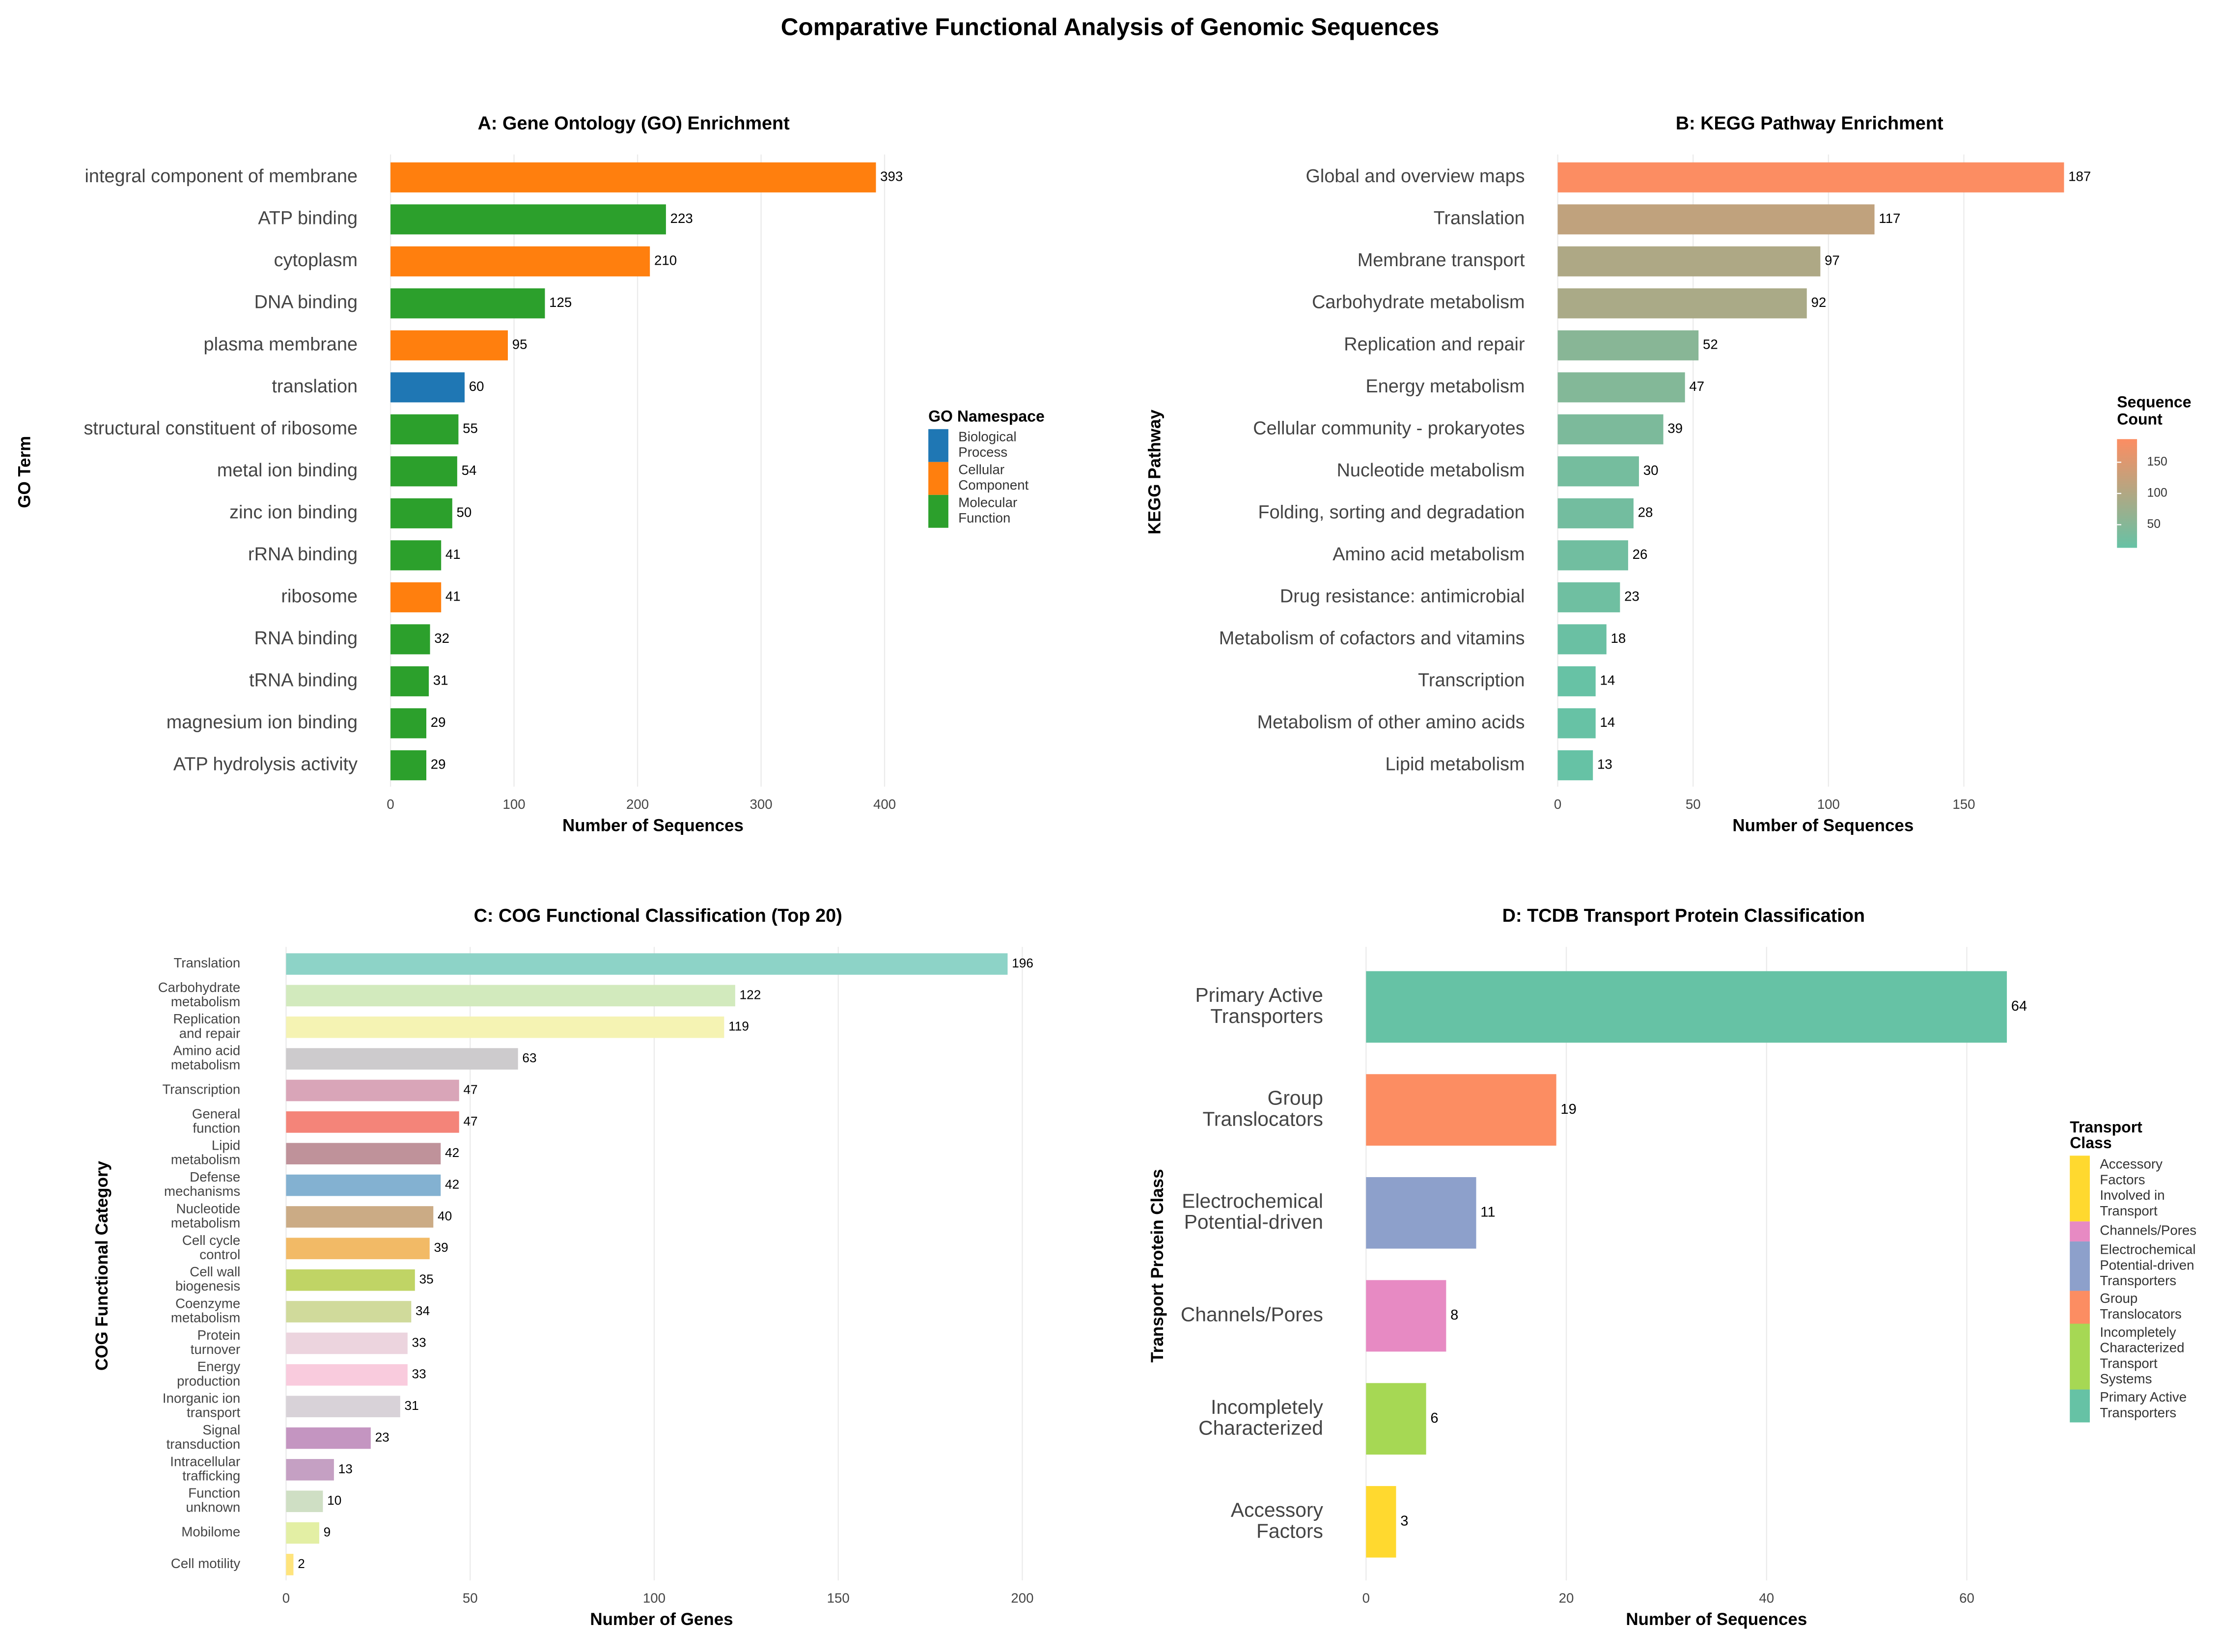  What do you see at coordinates (211, 1247) in the screenshot?
I see `y-tick-label: Cell cycle control` at bounding box center [211, 1247].